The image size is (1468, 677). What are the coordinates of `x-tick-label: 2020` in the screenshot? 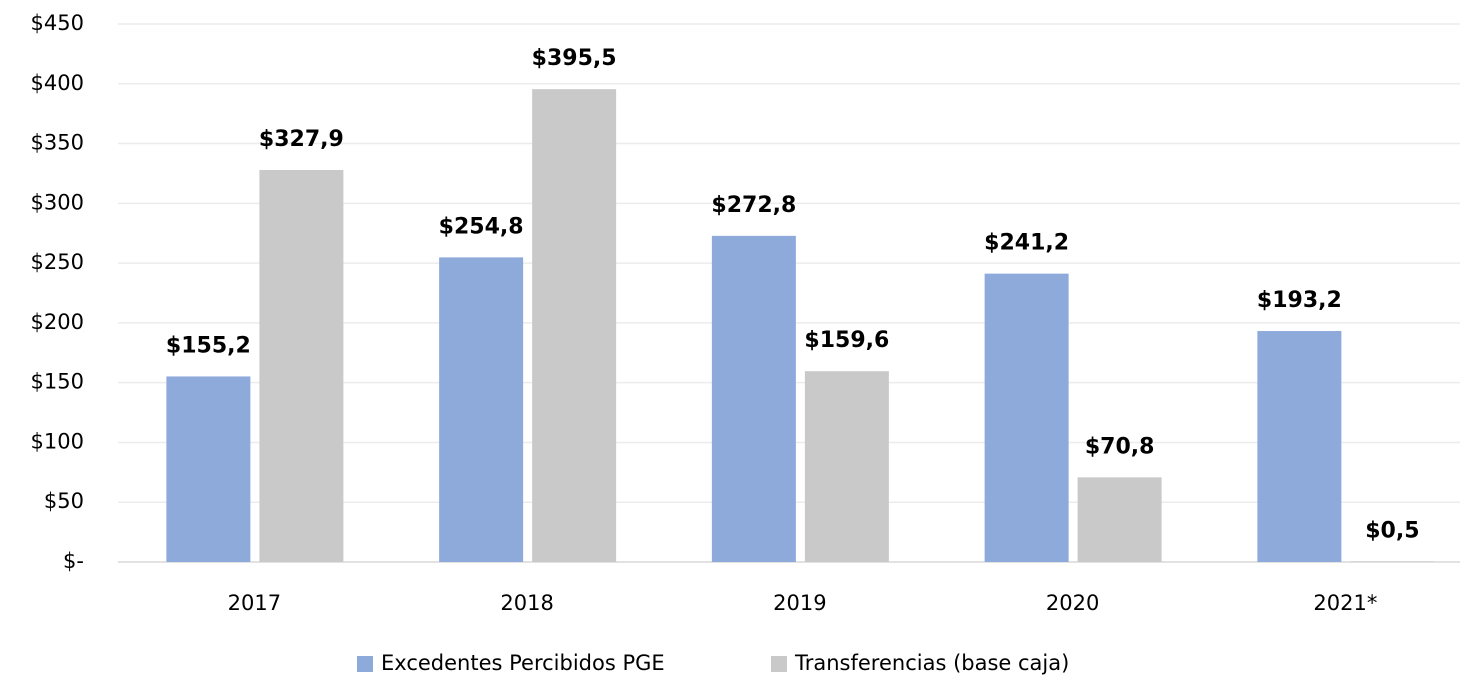 It's located at (1072, 603).